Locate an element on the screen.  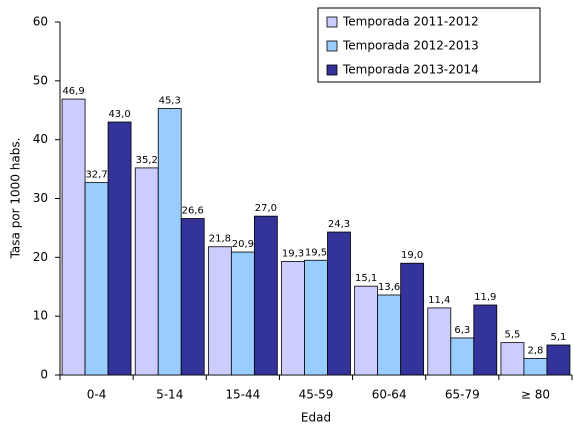
value-label: 19,0 is located at coordinates (412, 255).